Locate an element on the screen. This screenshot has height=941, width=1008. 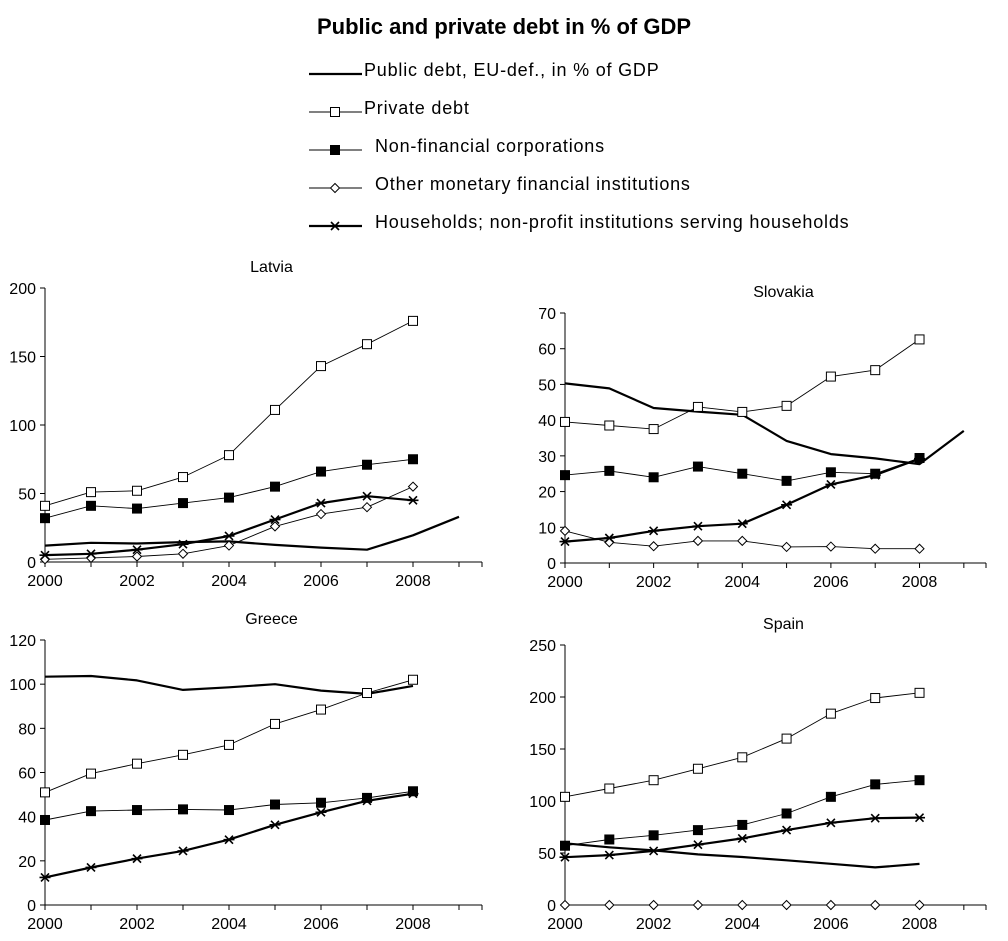
legend-symbol-omfi is located at coordinates (335, 188).